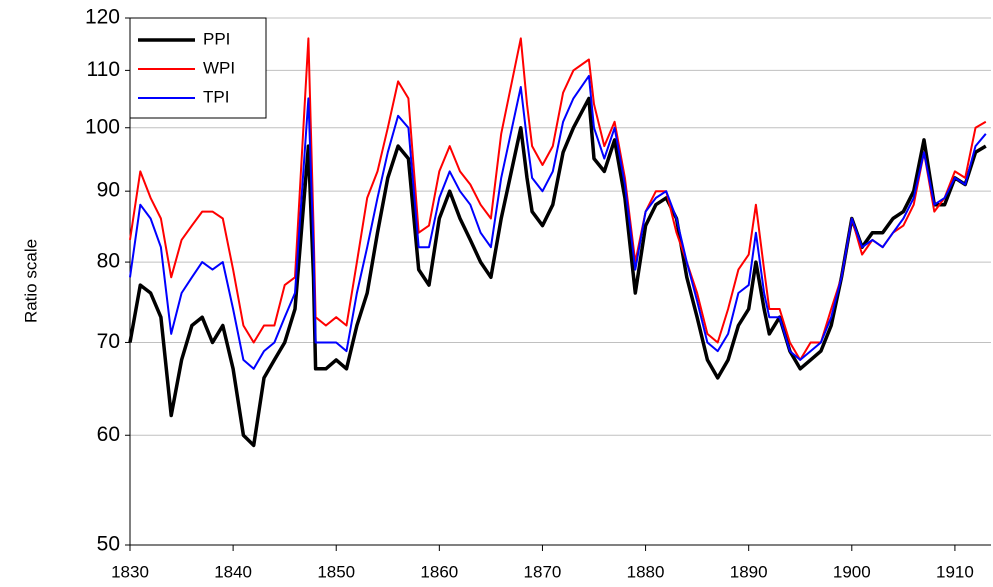  What do you see at coordinates (102, 126) in the screenshot?
I see `y-tick-label: 100` at bounding box center [102, 126].